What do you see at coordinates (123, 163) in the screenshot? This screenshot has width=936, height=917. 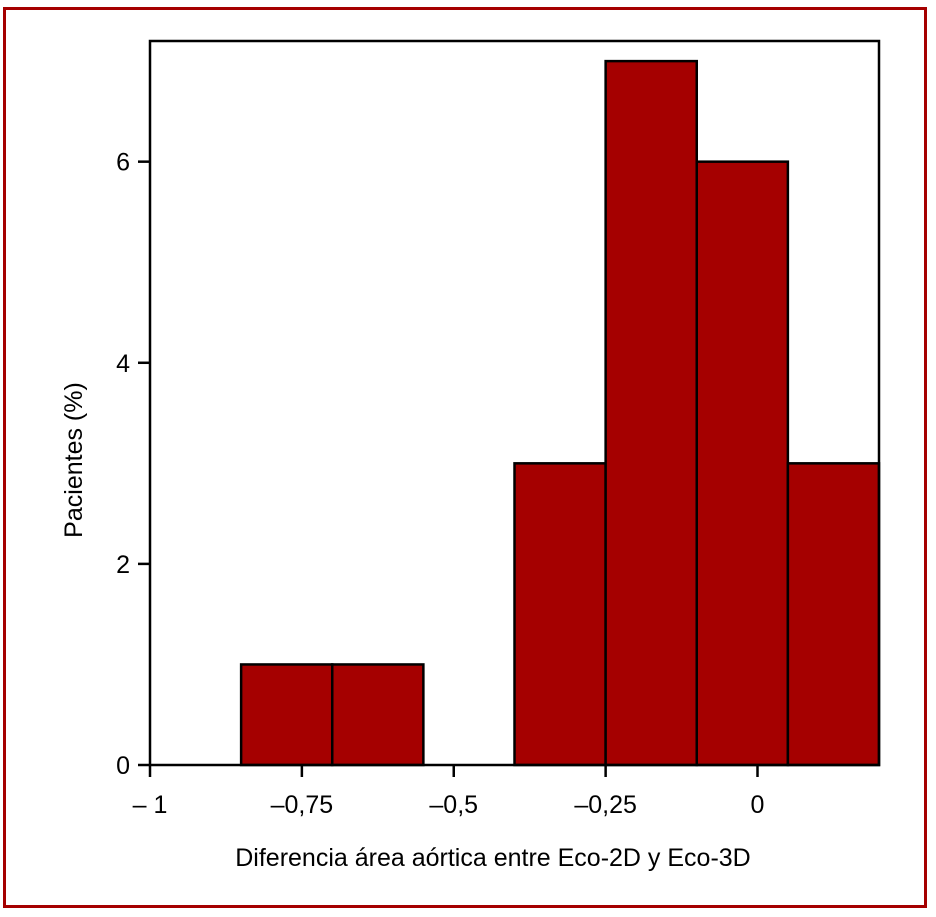 I see `y-tick-label: 6` at bounding box center [123, 163].